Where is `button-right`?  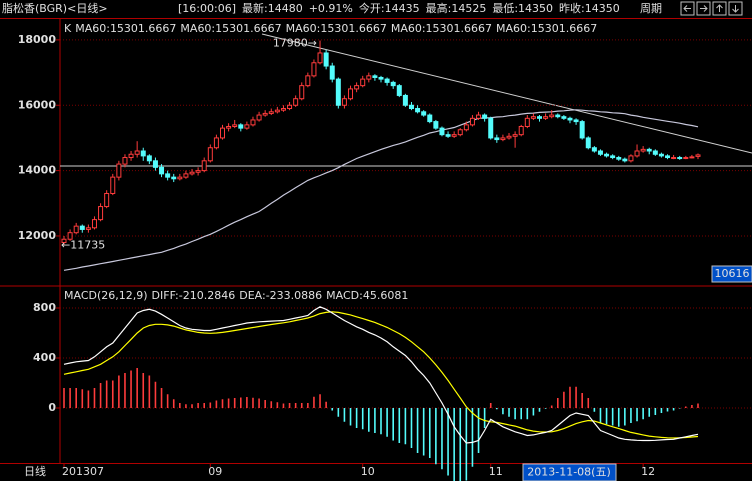 button-right is located at coordinates (703, 8).